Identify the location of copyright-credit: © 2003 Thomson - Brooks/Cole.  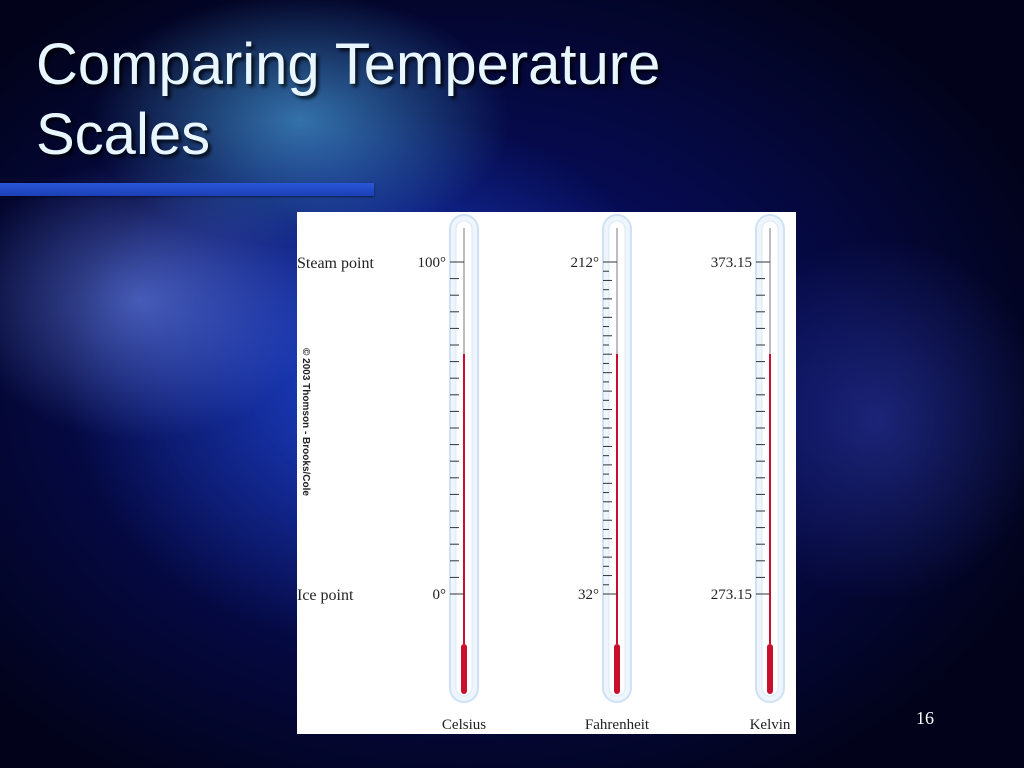
(305, 422).